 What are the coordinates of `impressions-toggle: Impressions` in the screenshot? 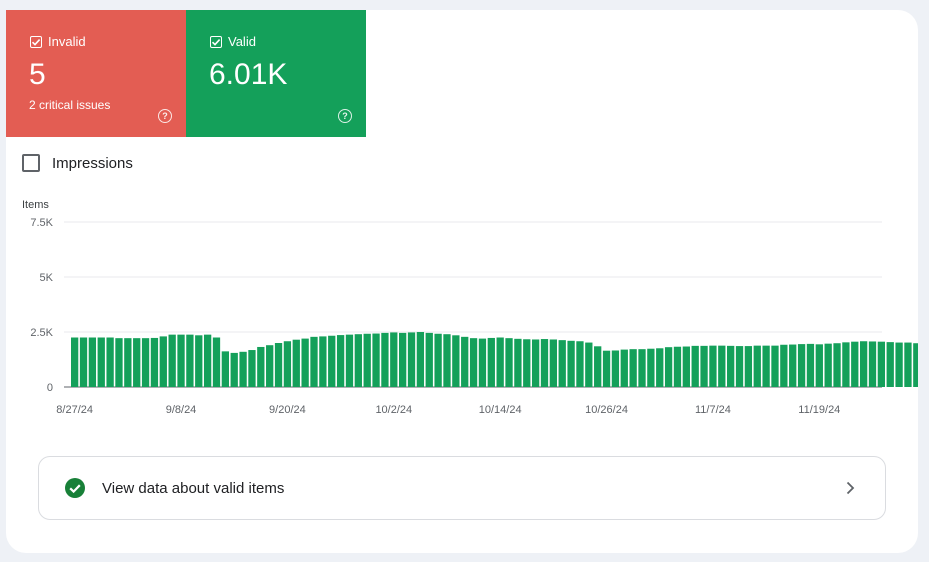 It's located at (77, 163).